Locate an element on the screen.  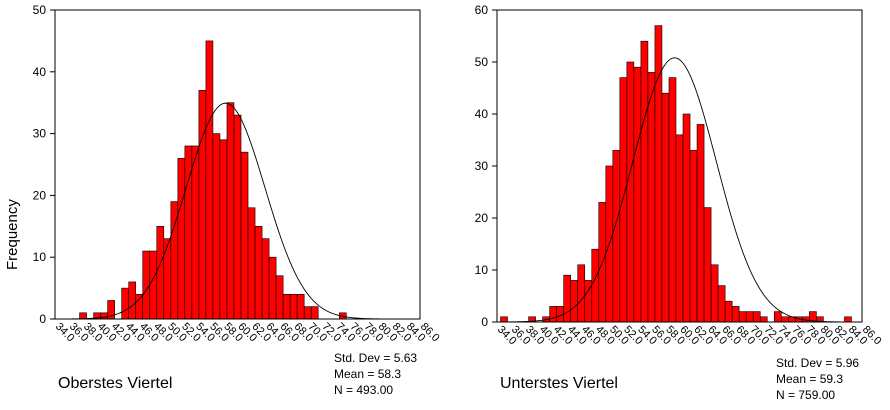
stats-box-left: Std. Dev = 5.63 Mean = 58.3 N = 493.00 is located at coordinates (375, 374).